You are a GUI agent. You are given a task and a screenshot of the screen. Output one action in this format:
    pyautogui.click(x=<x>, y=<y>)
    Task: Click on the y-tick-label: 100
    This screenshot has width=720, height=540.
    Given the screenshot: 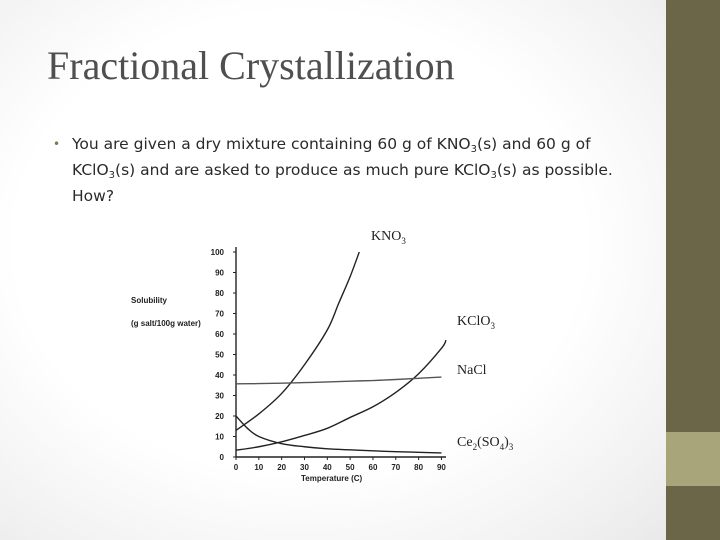 What is the action you would take?
    pyautogui.click(x=218, y=252)
    